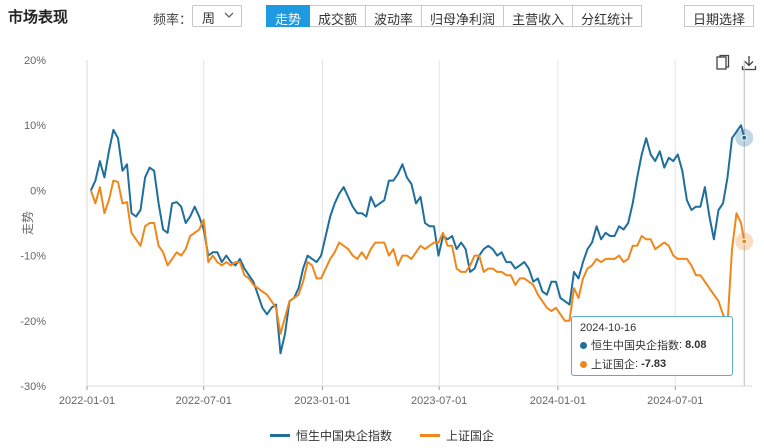 The height and width of the screenshot is (448, 764). I want to click on frequency-label: 频率：, so click(173, 19).